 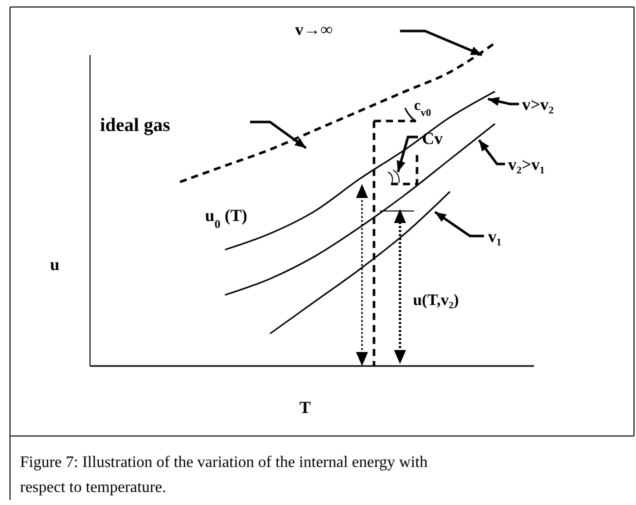 I want to click on annotation: u$_{0}$ (T), so click(x=226, y=218).